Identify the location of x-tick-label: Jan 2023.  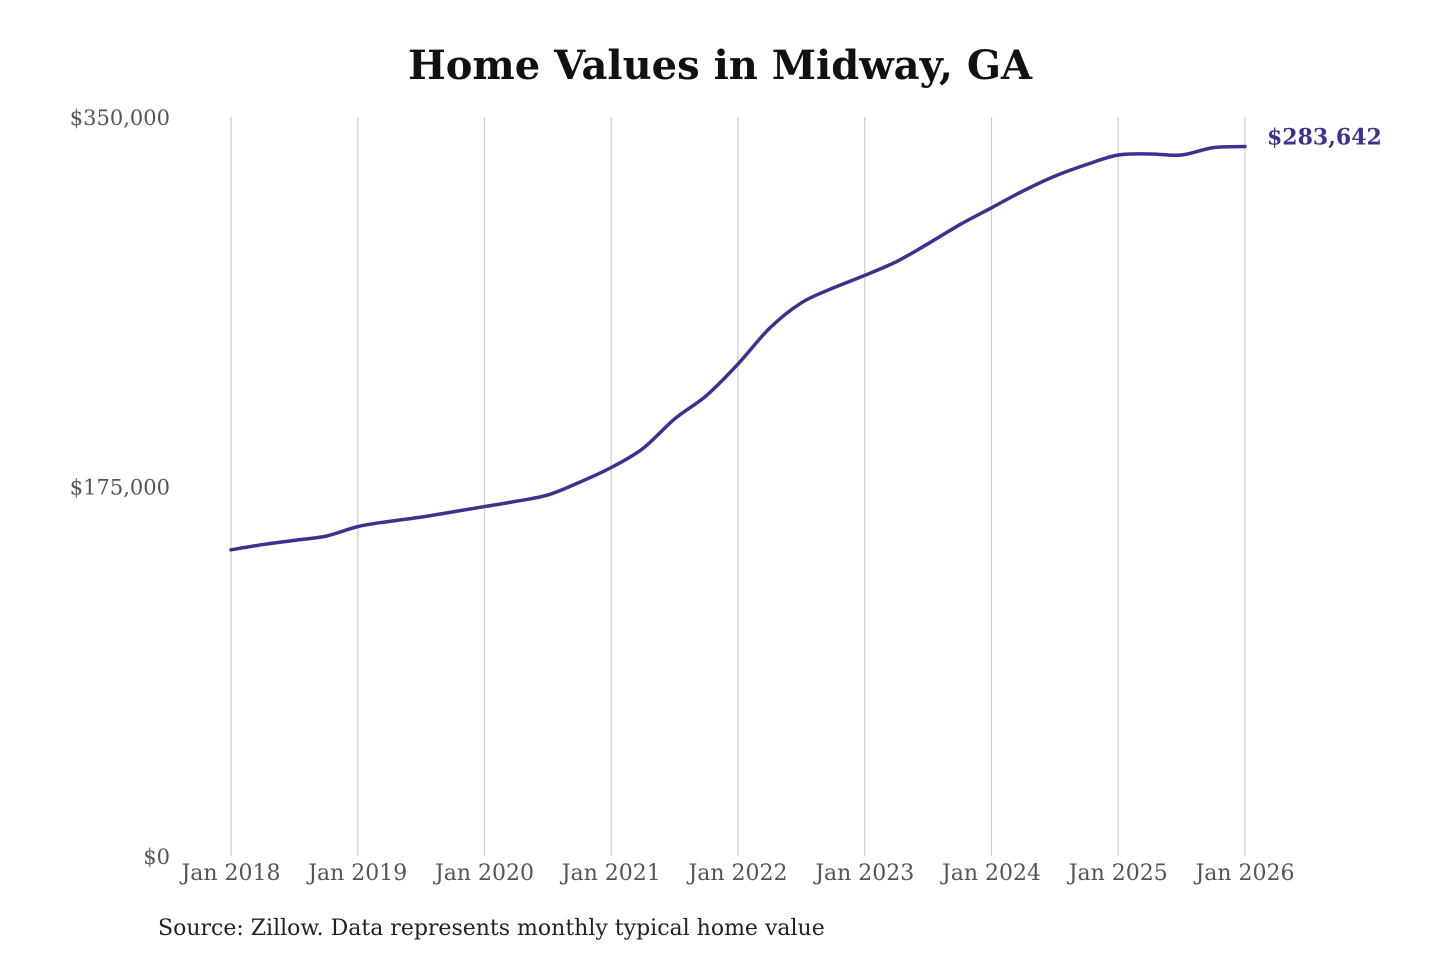
(863, 873).